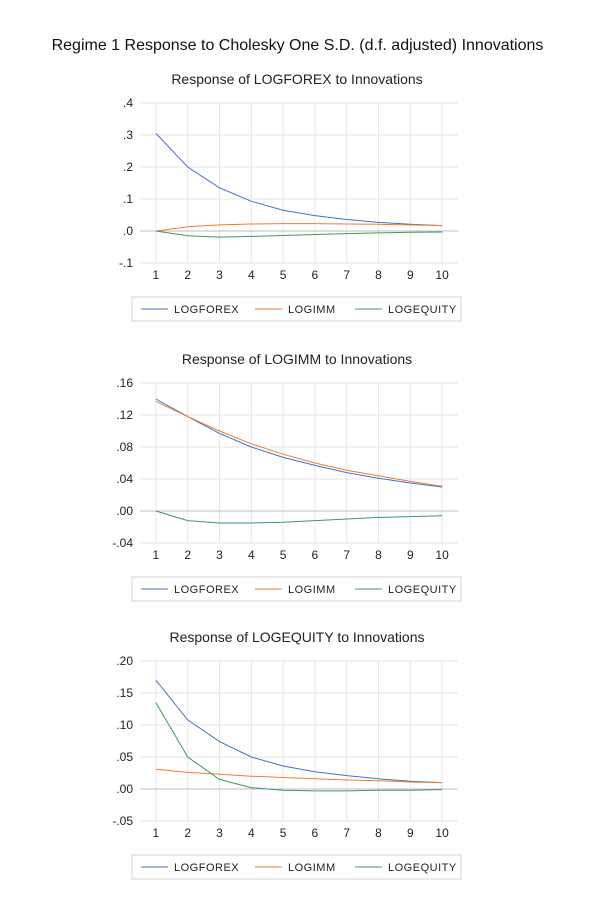  Describe the element at coordinates (124, 661) in the screenshot. I see `y-tick-label: .20` at that location.